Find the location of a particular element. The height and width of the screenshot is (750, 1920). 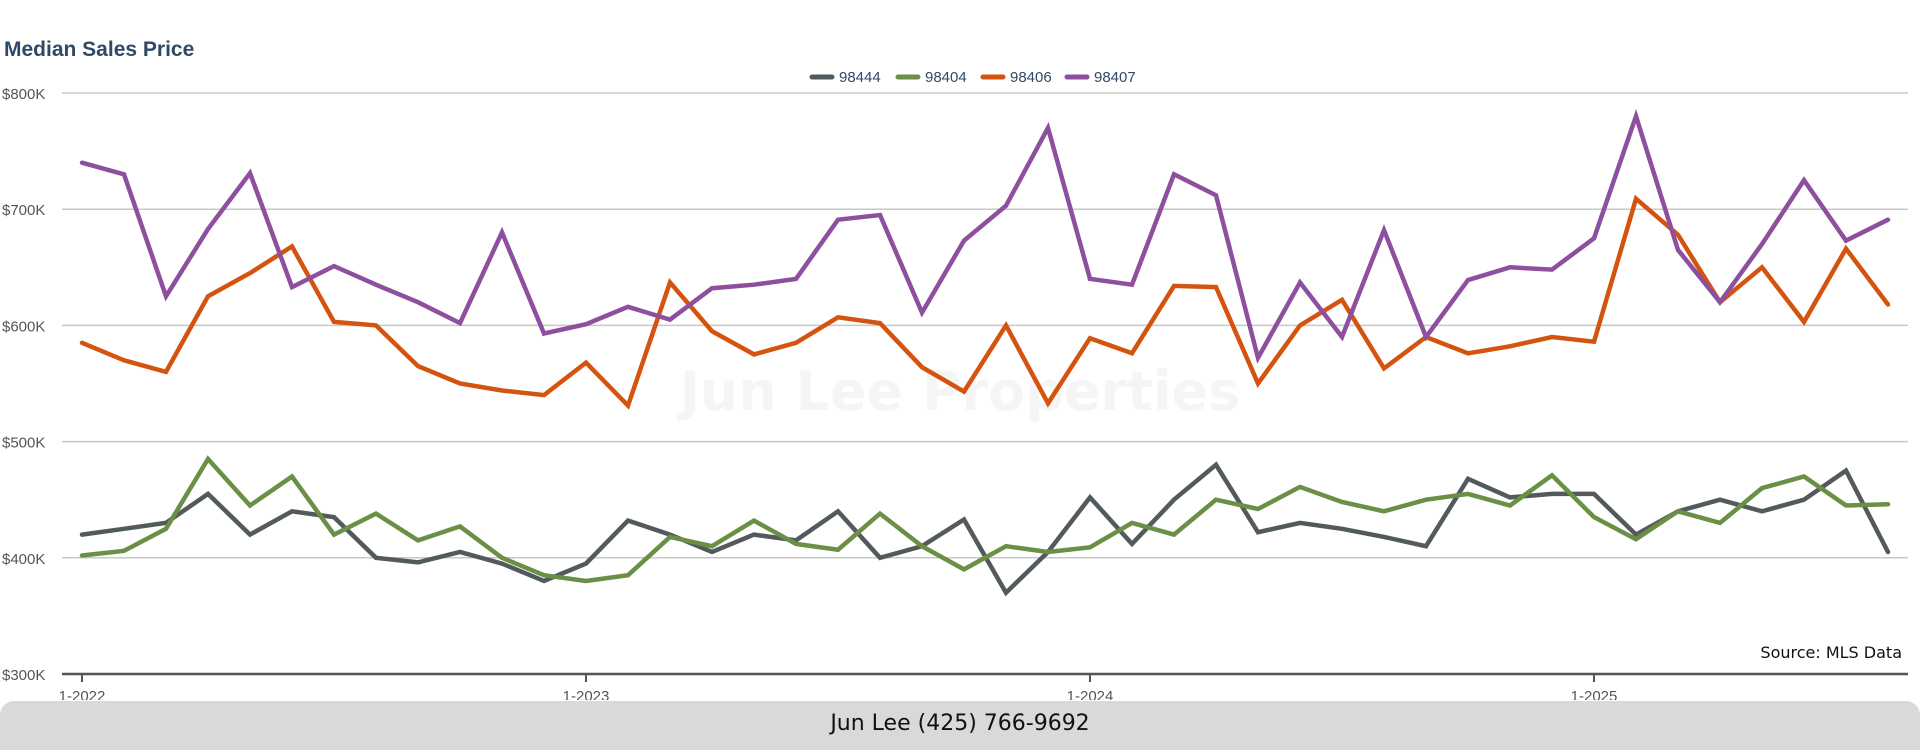

y-tick-label: $700K is located at coordinates (23, 210).